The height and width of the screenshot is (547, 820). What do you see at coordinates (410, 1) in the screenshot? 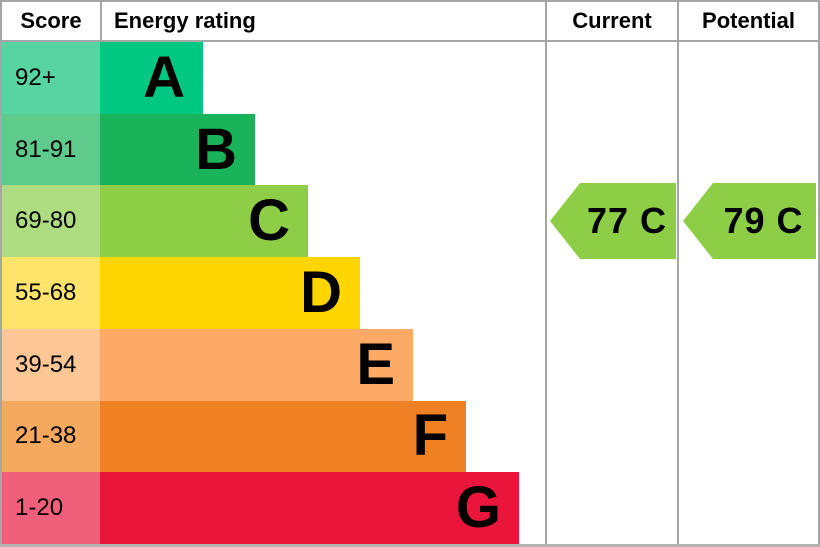
I see `chart-border-top` at bounding box center [410, 1].